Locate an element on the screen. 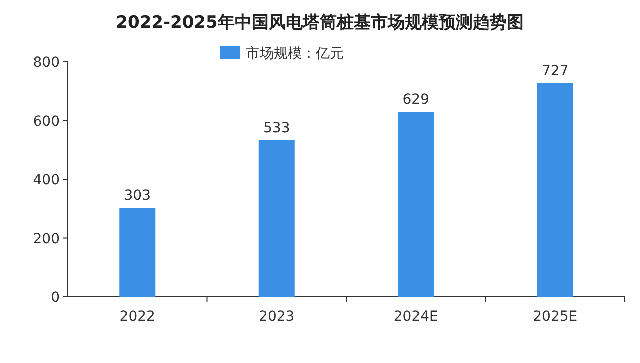 The height and width of the screenshot is (363, 640). y-tick-label: 400 is located at coordinates (46, 180).